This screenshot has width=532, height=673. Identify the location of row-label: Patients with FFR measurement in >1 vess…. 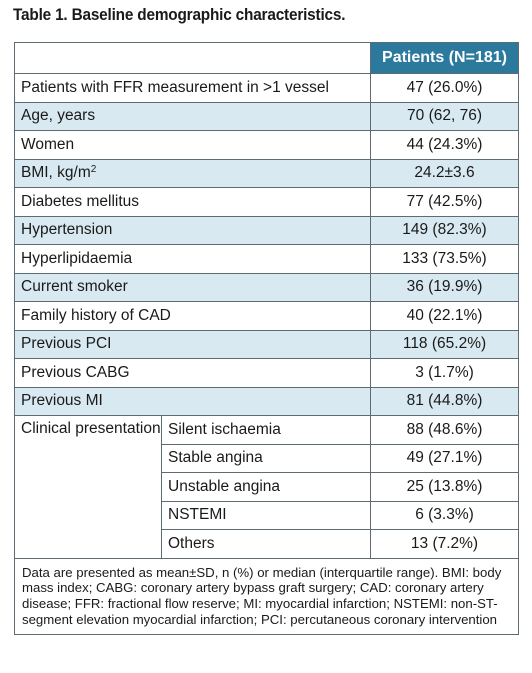
(192, 88).